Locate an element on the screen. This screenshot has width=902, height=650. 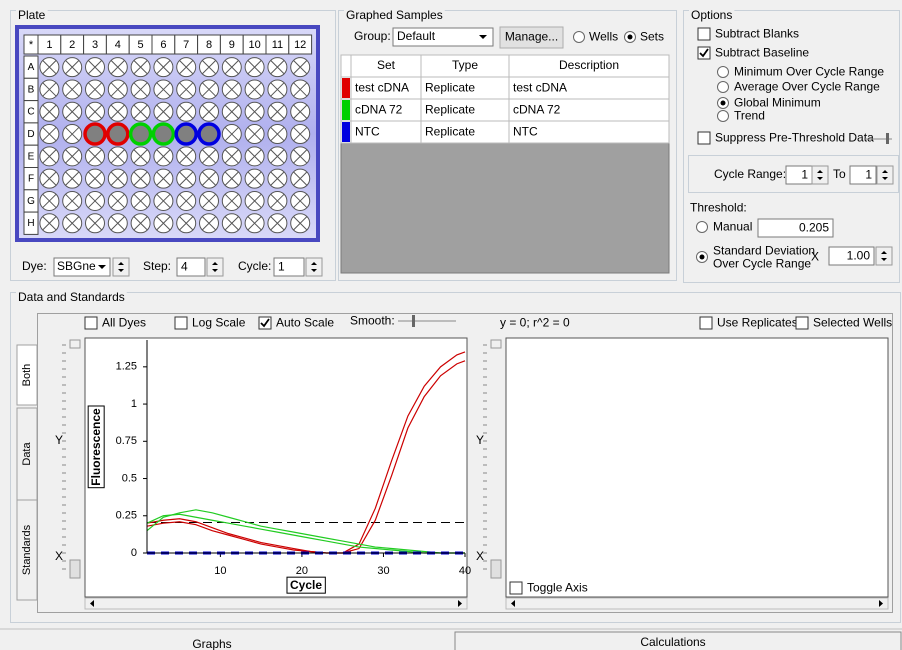
table-row is located at coordinates (505, 132).